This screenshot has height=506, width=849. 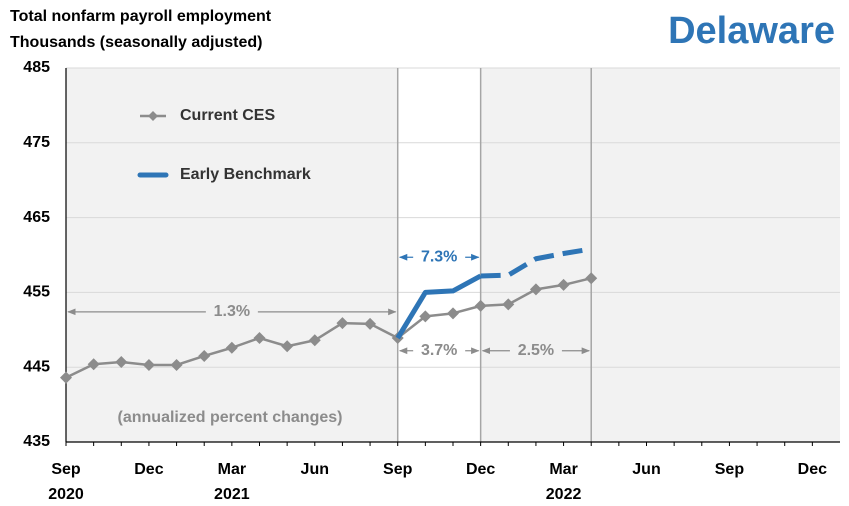 I want to click on annotation-label: 7.3%, so click(x=439, y=256).